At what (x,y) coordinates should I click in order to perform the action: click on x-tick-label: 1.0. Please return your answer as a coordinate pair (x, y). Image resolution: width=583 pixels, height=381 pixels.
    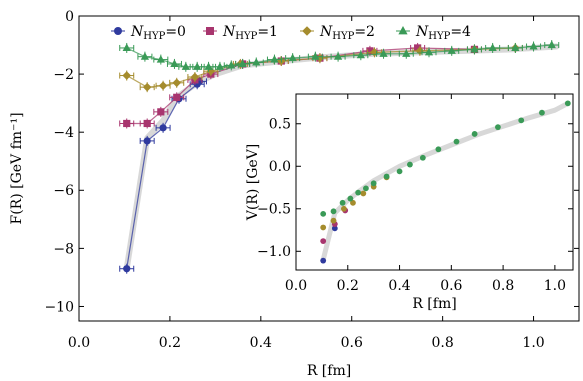
    Looking at the image, I should click on (533, 343).